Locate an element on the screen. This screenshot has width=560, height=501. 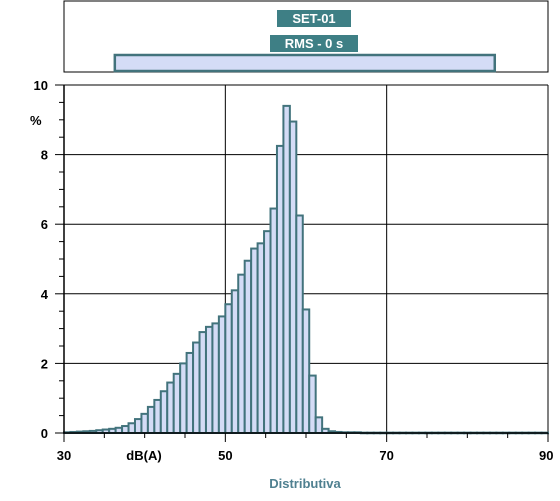
y-tick-label: 4 is located at coordinates (45, 294).